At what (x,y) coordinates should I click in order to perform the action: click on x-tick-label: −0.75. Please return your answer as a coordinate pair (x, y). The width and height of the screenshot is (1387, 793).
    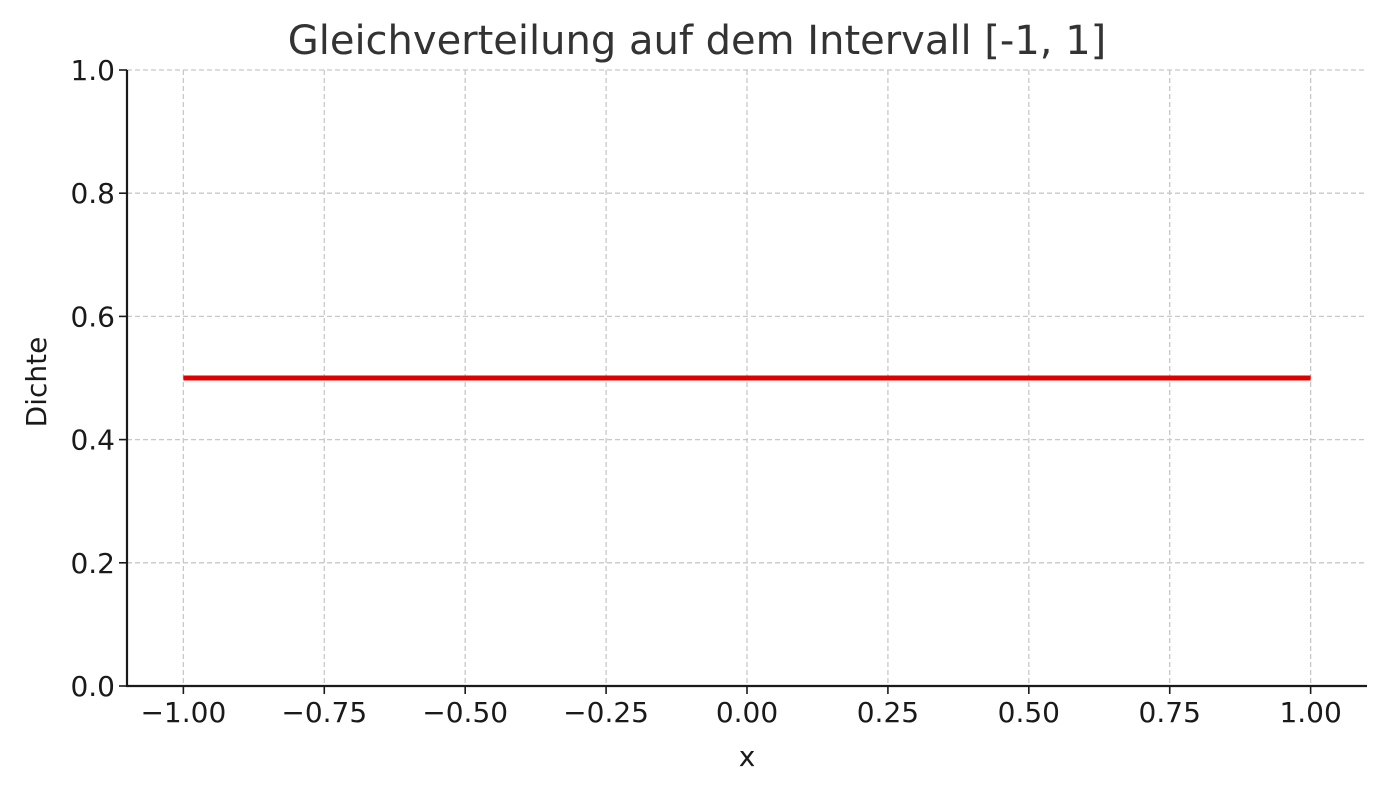
    Looking at the image, I should click on (324, 712).